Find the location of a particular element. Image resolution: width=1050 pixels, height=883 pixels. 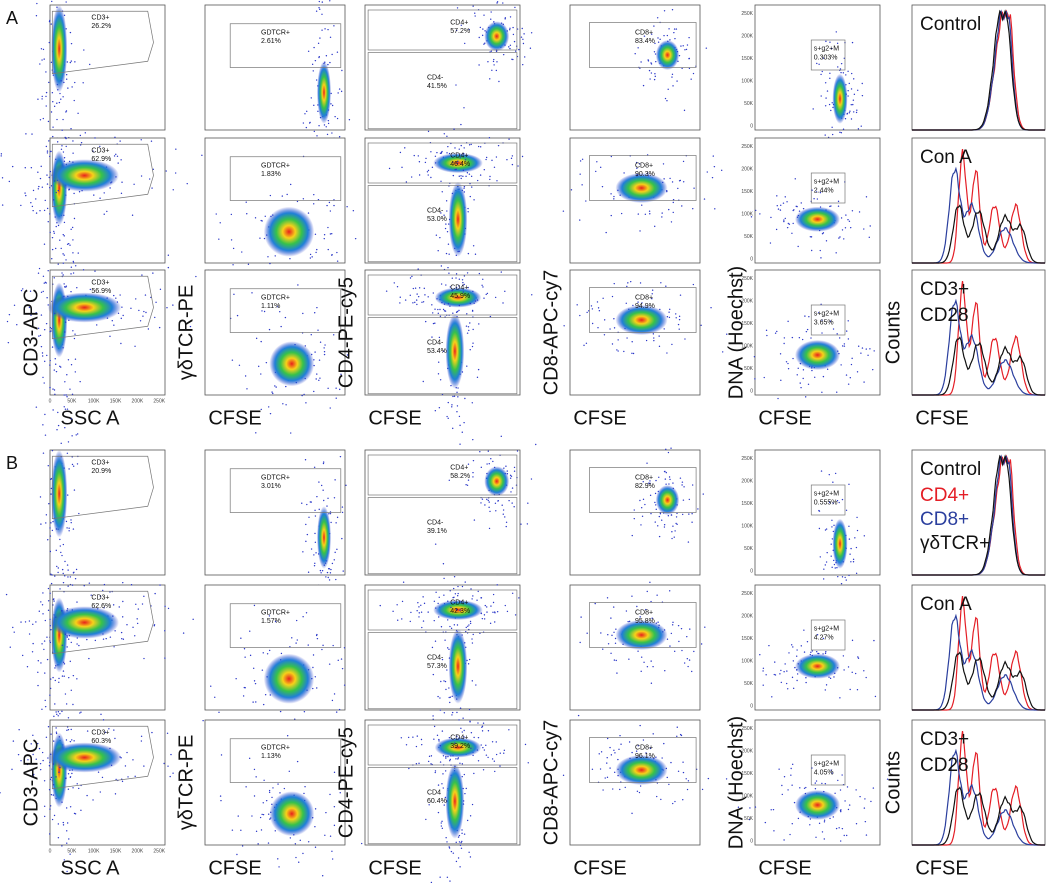

gate is located at coordinates (102, 307).